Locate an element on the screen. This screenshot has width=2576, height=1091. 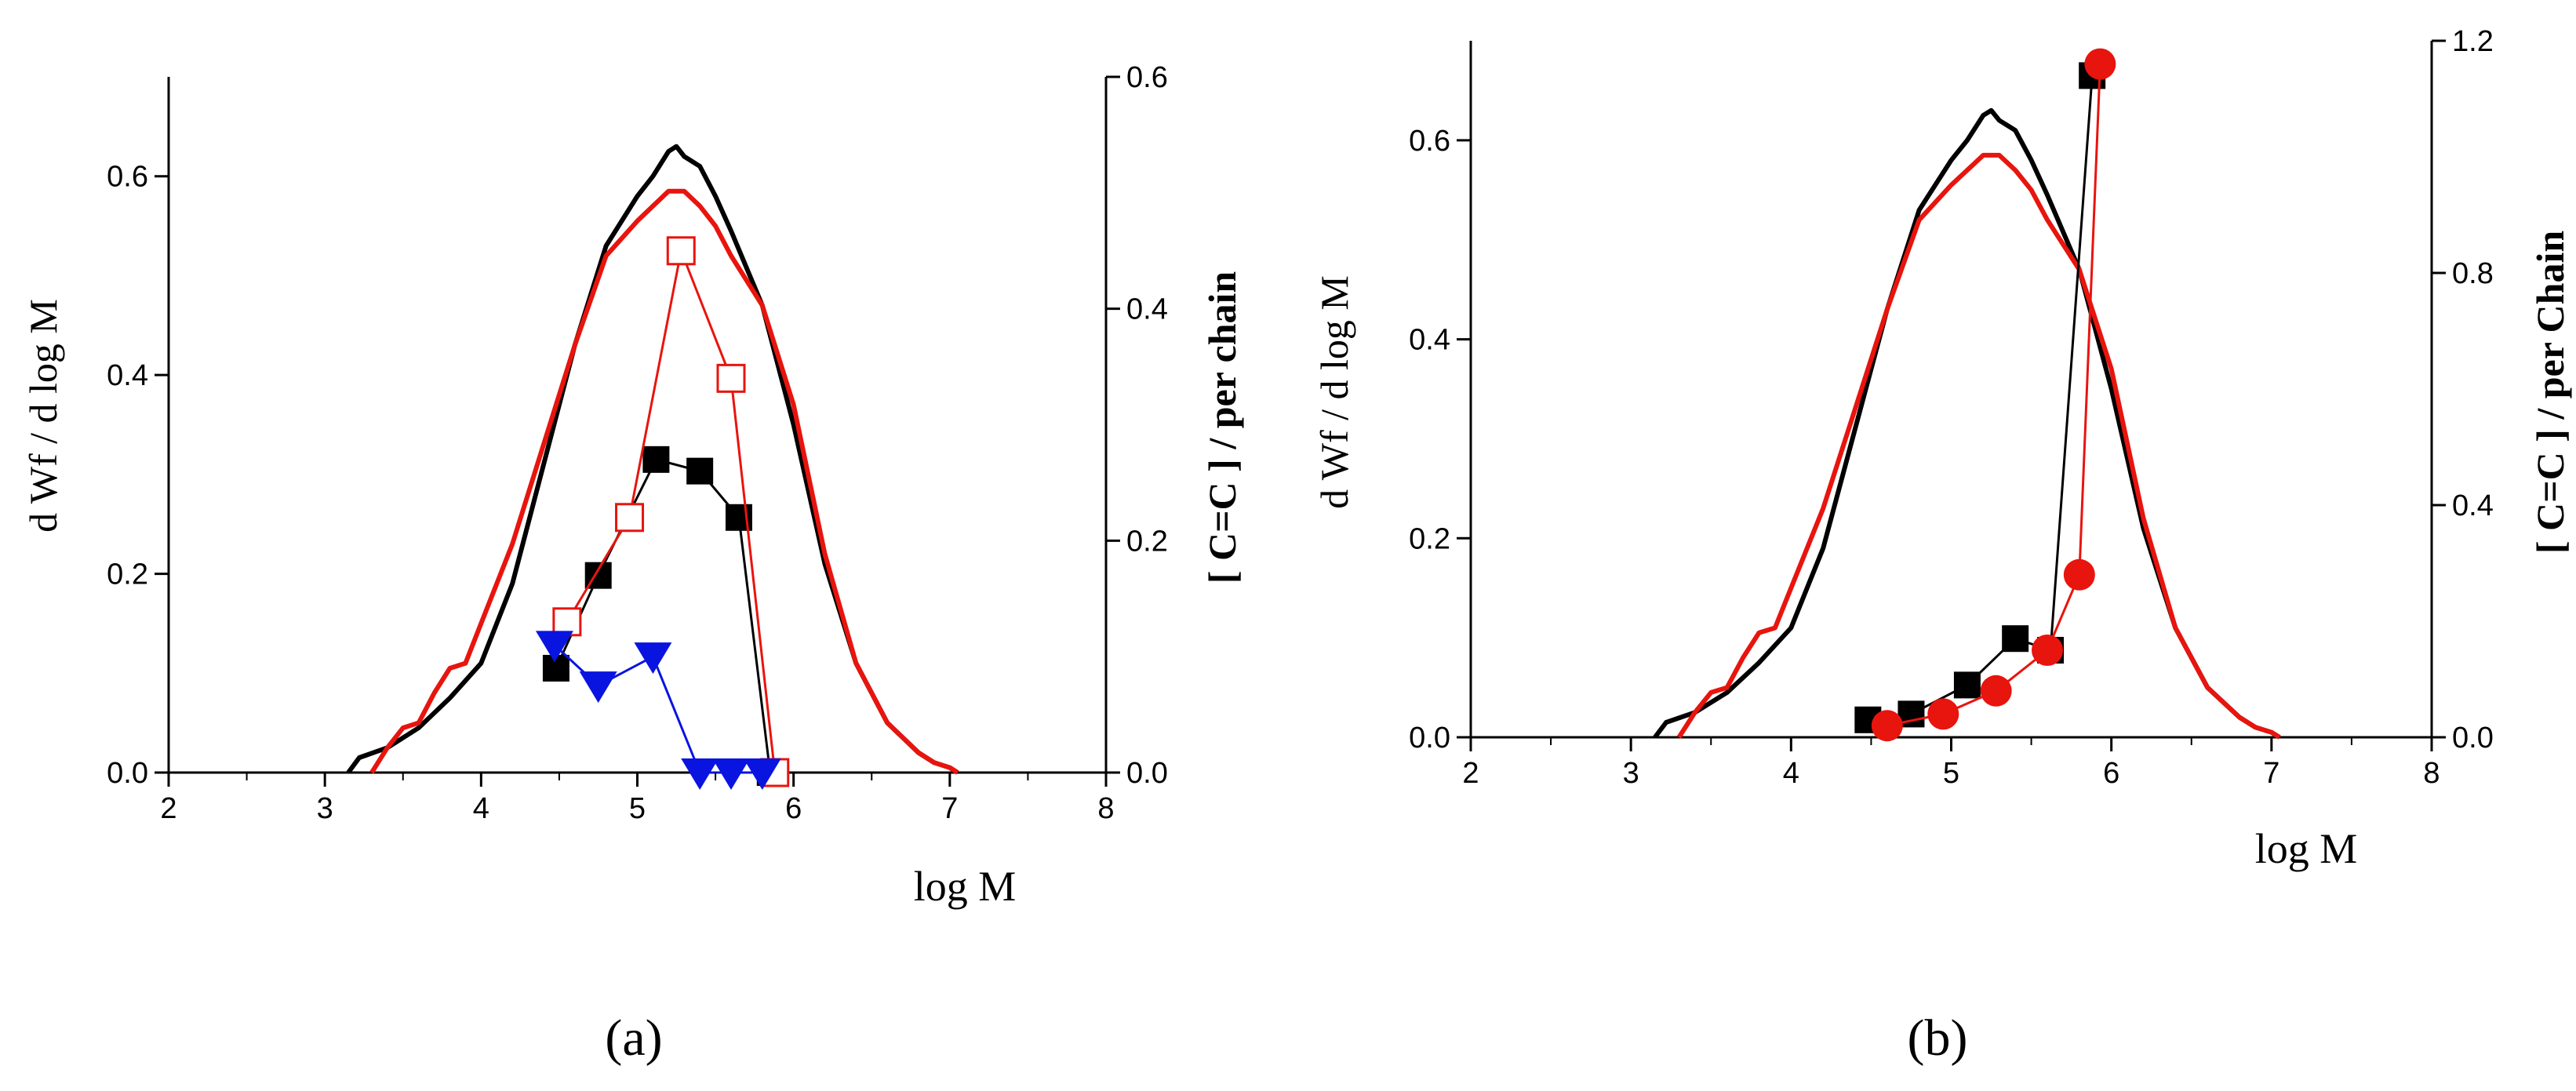
y-right-tick-label: 0.8 is located at coordinates (2473, 273).